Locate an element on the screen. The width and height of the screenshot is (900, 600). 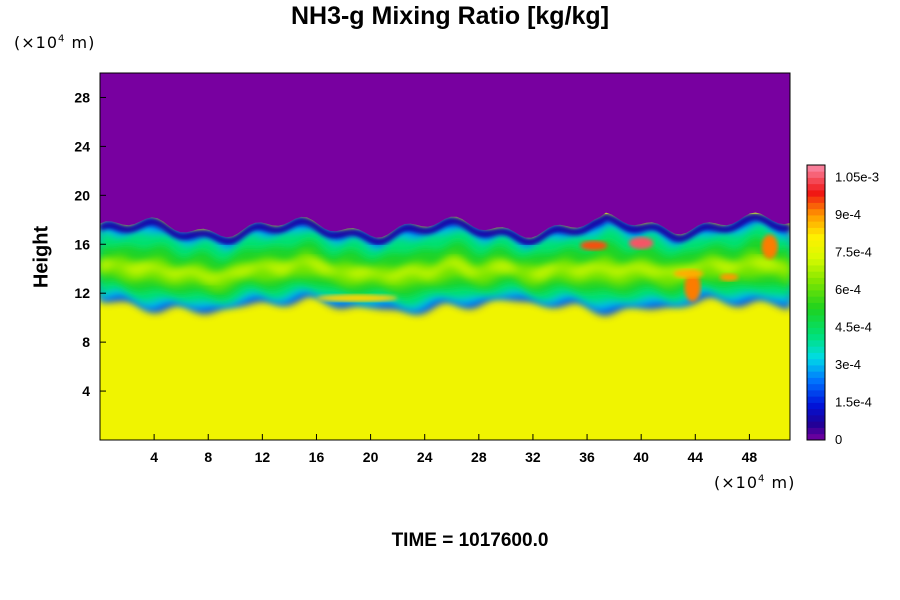
x-tick-label: 36 is located at coordinates (587, 457).